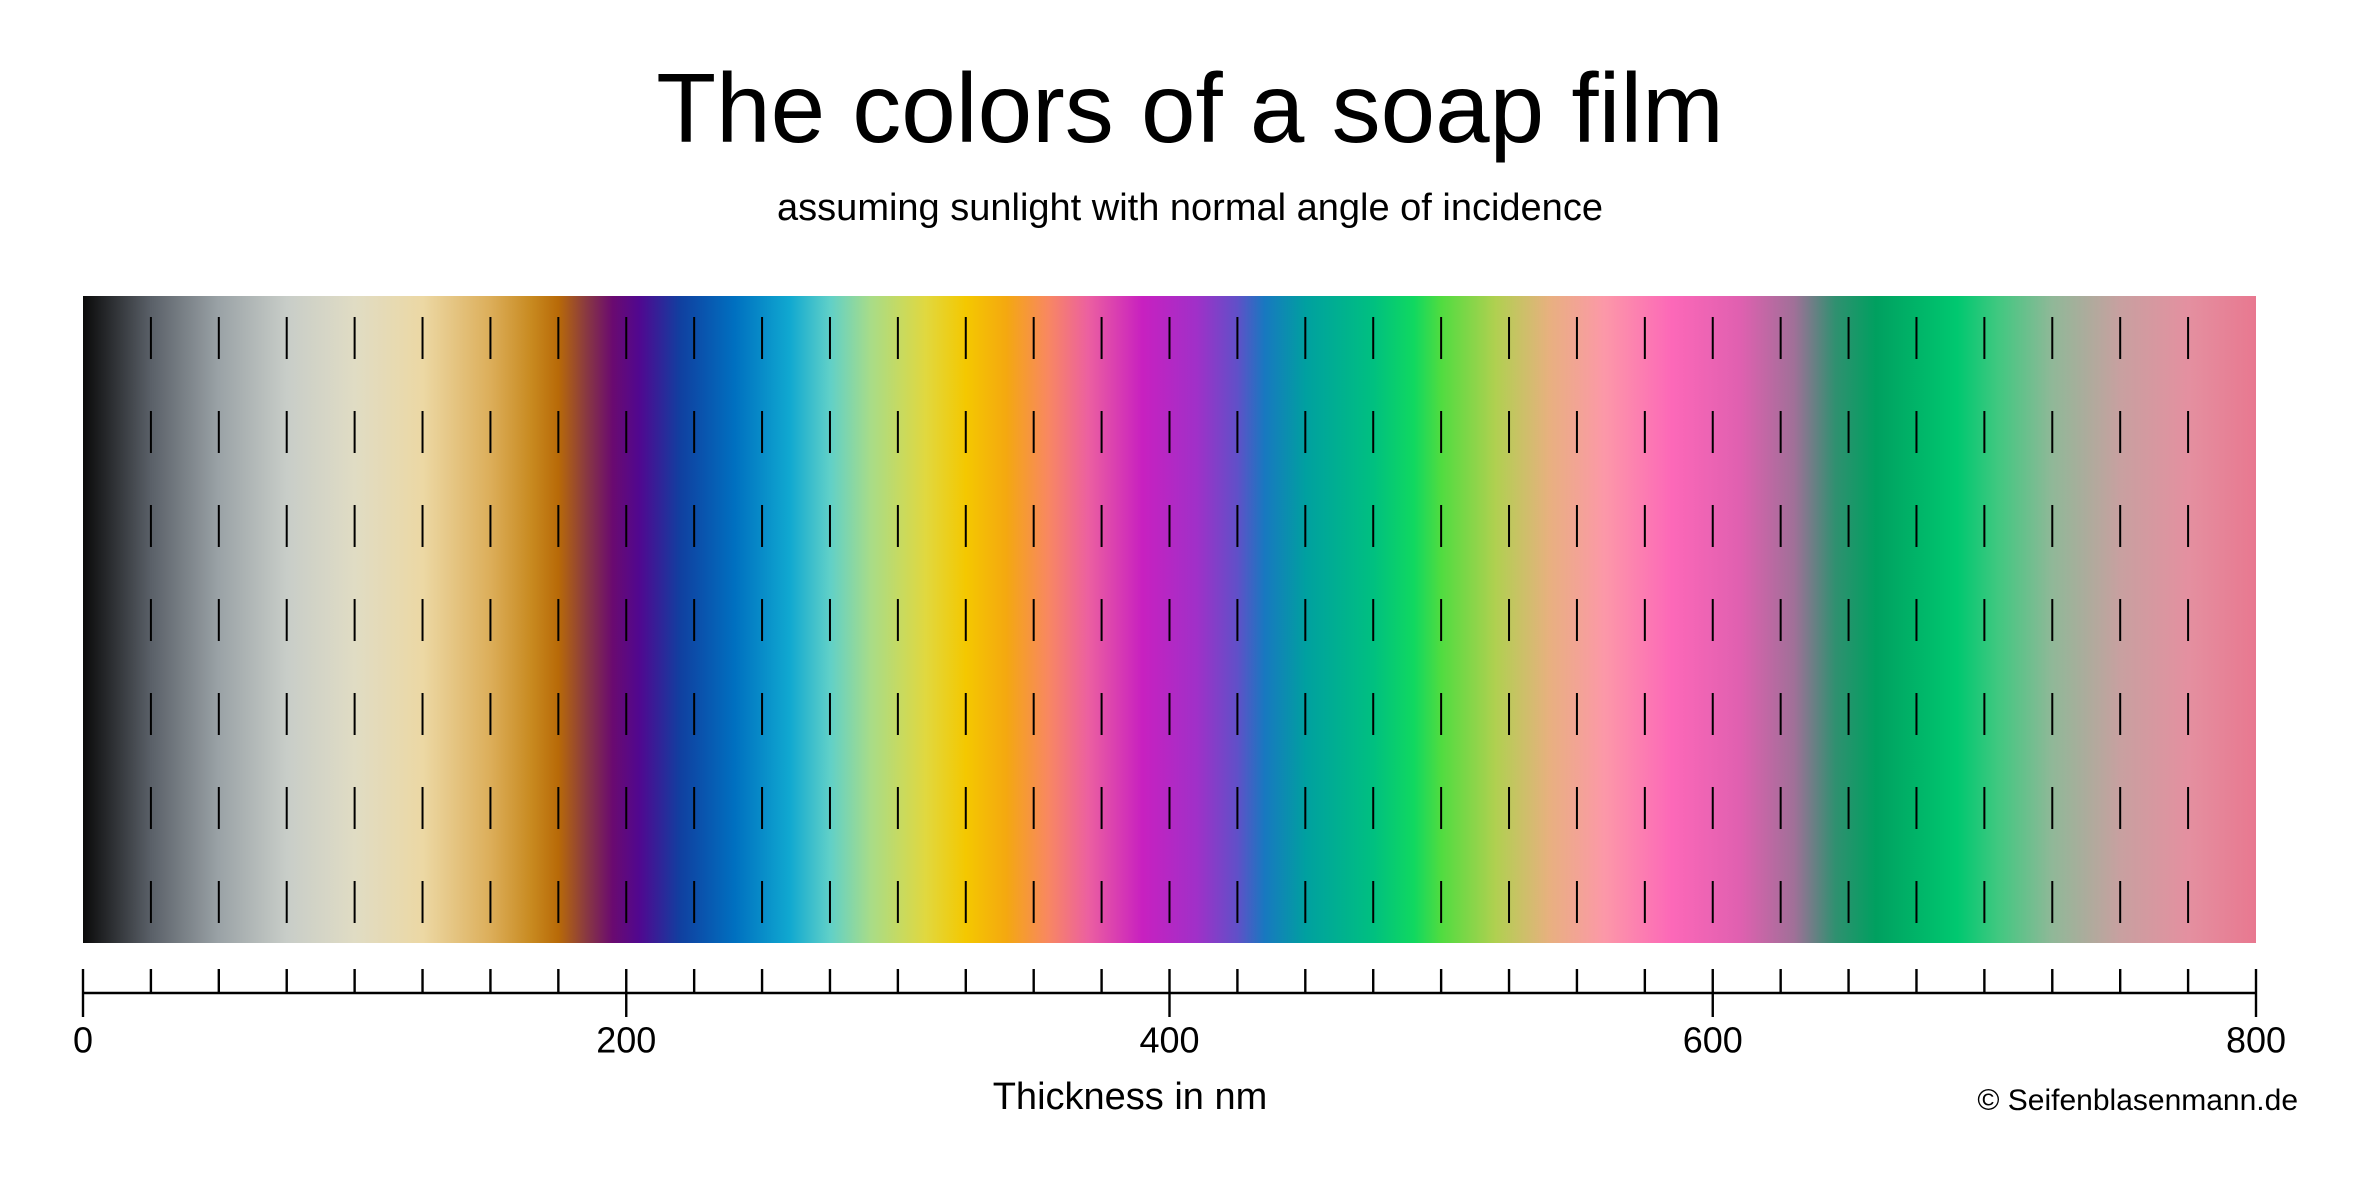 The width and height of the screenshot is (2371, 1189). I want to click on chart-title: The colors of a soap film, so click(1190, 108).